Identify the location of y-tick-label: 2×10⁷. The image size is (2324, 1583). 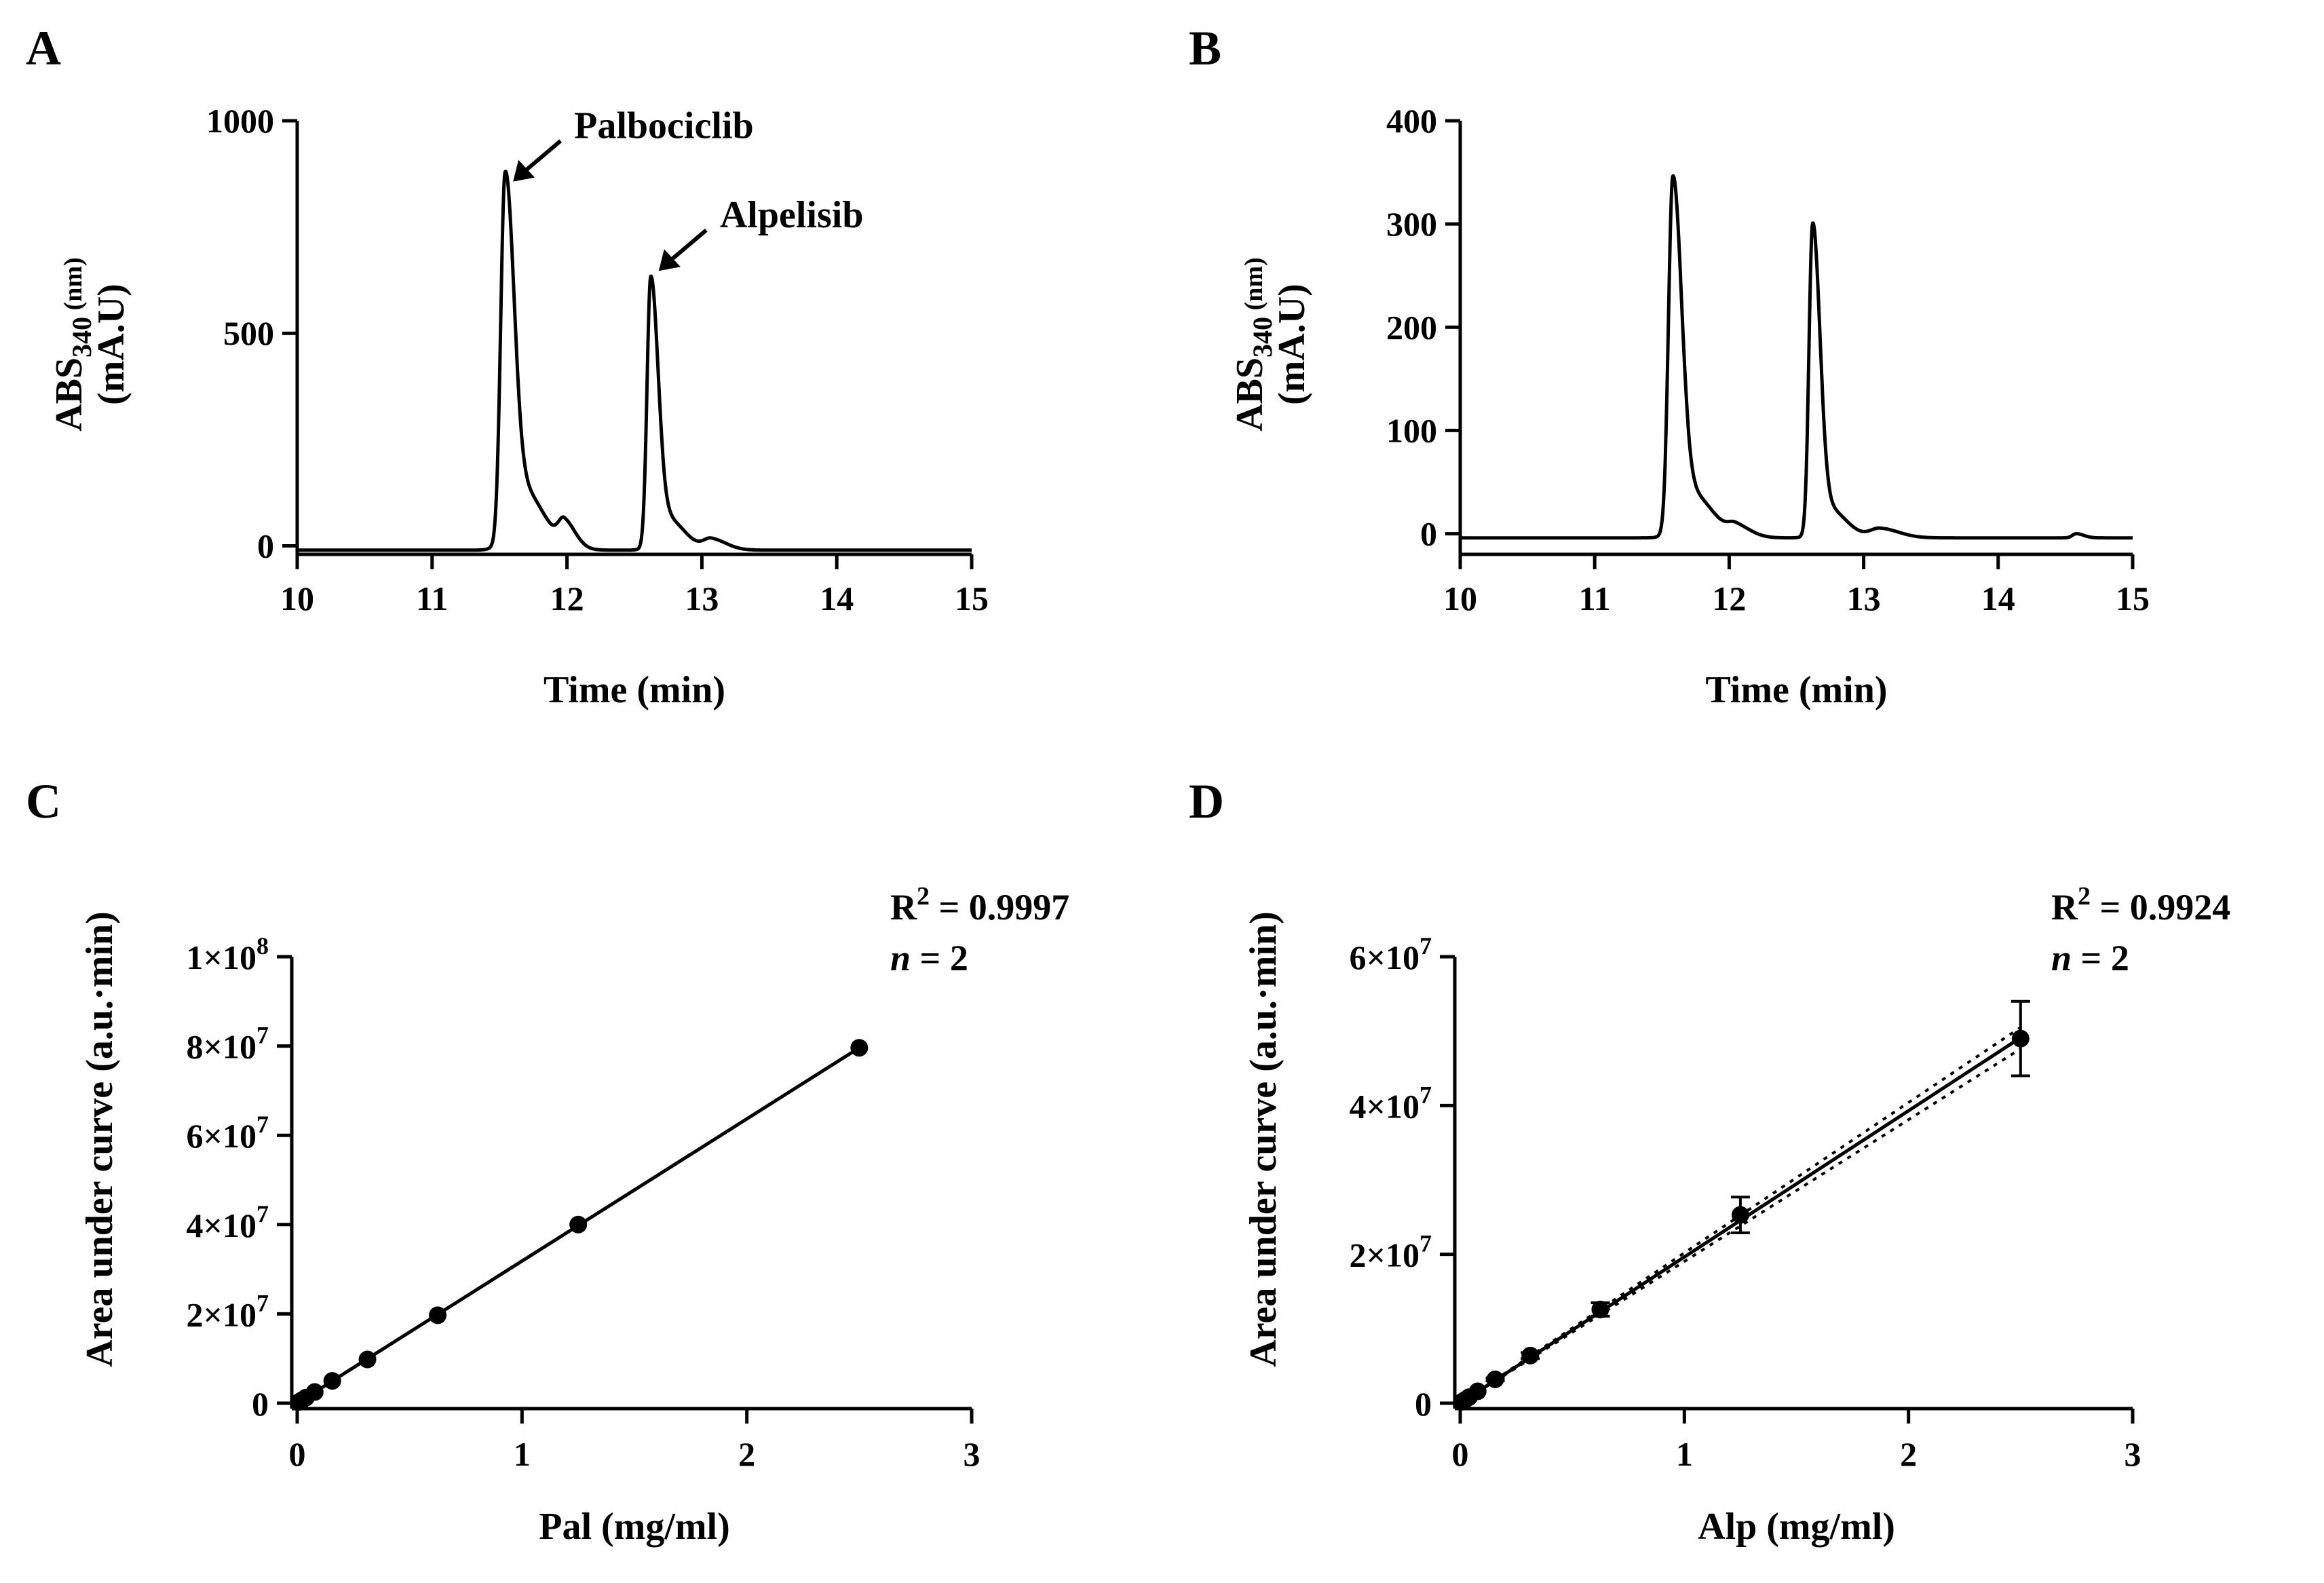
(228, 1311).